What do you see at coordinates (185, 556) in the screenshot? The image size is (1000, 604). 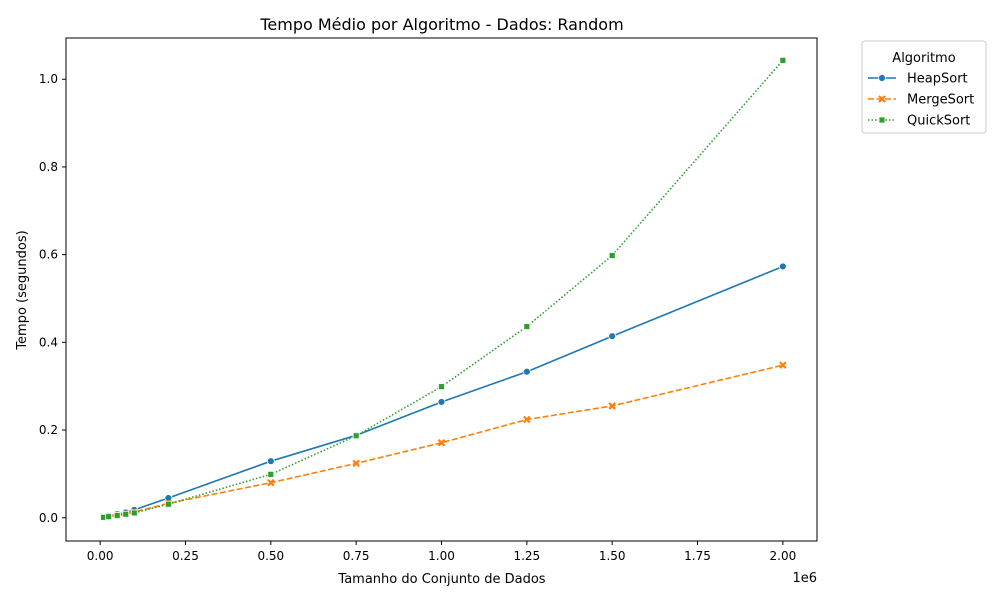 I see `x-tick-label: 0.25` at bounding box center [185, 556].